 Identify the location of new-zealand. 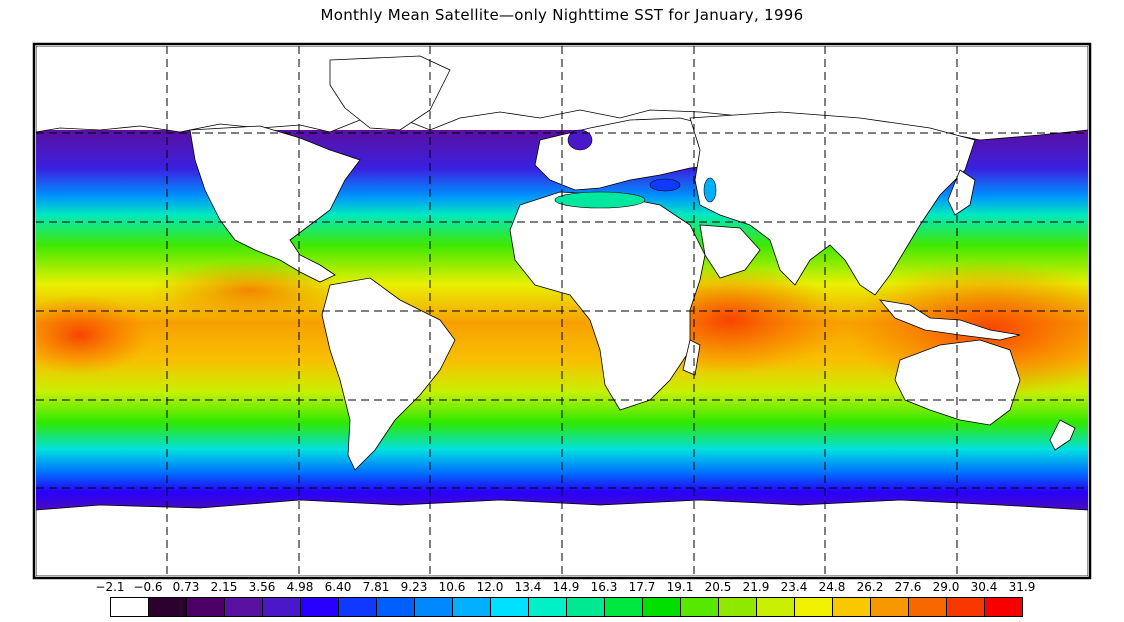
(1062, 435).